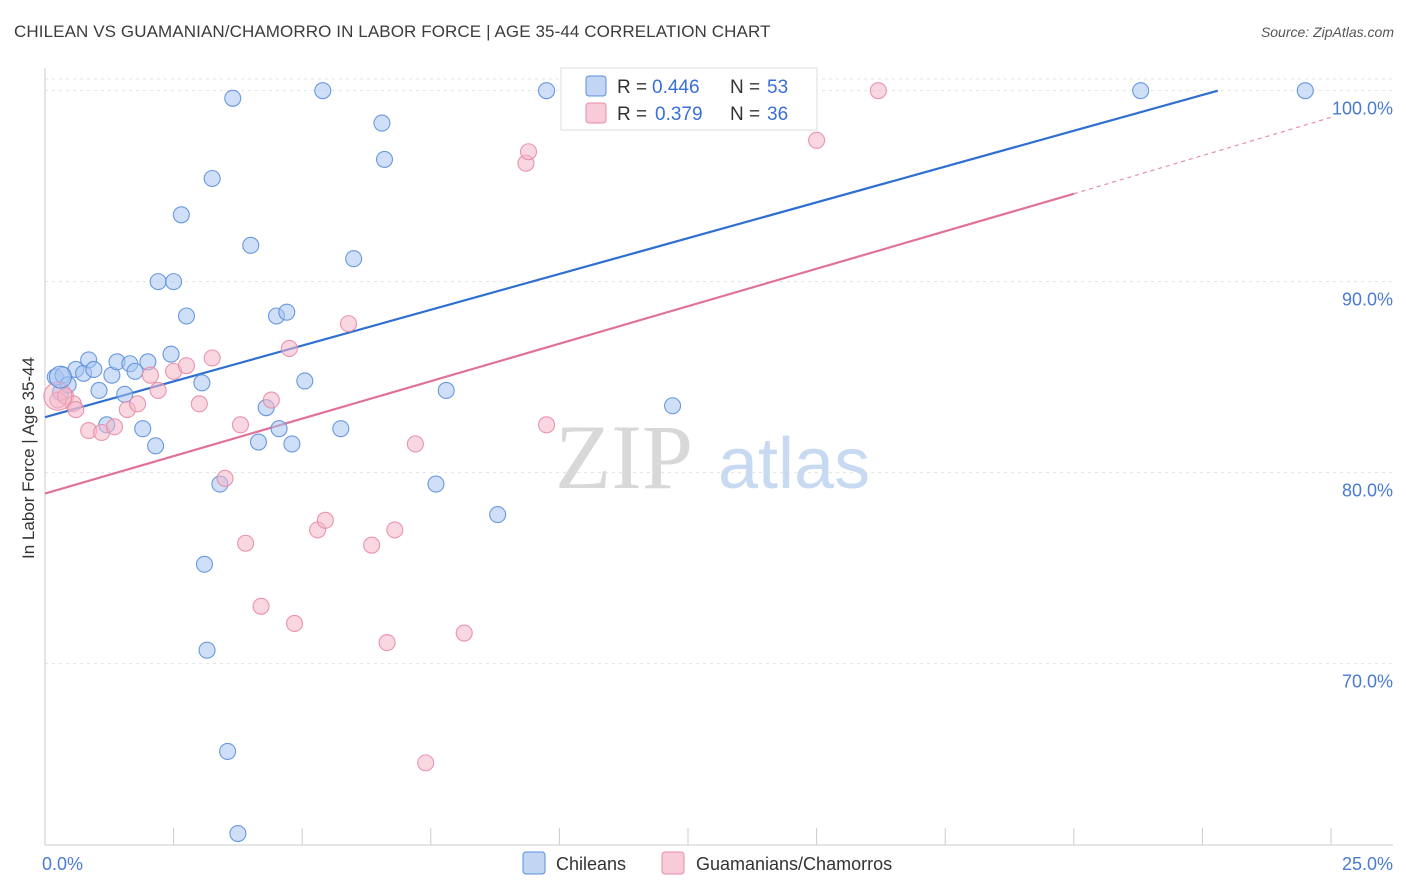 Image resolution: width=1406 pixels, height=892 pixels. I want to click on watermark: ZIP atlas, so click(712, 457).